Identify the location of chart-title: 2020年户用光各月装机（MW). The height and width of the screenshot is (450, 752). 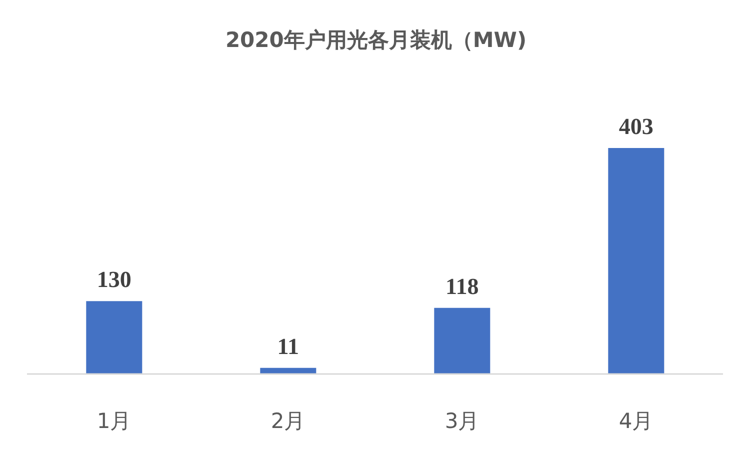
(376, 40).